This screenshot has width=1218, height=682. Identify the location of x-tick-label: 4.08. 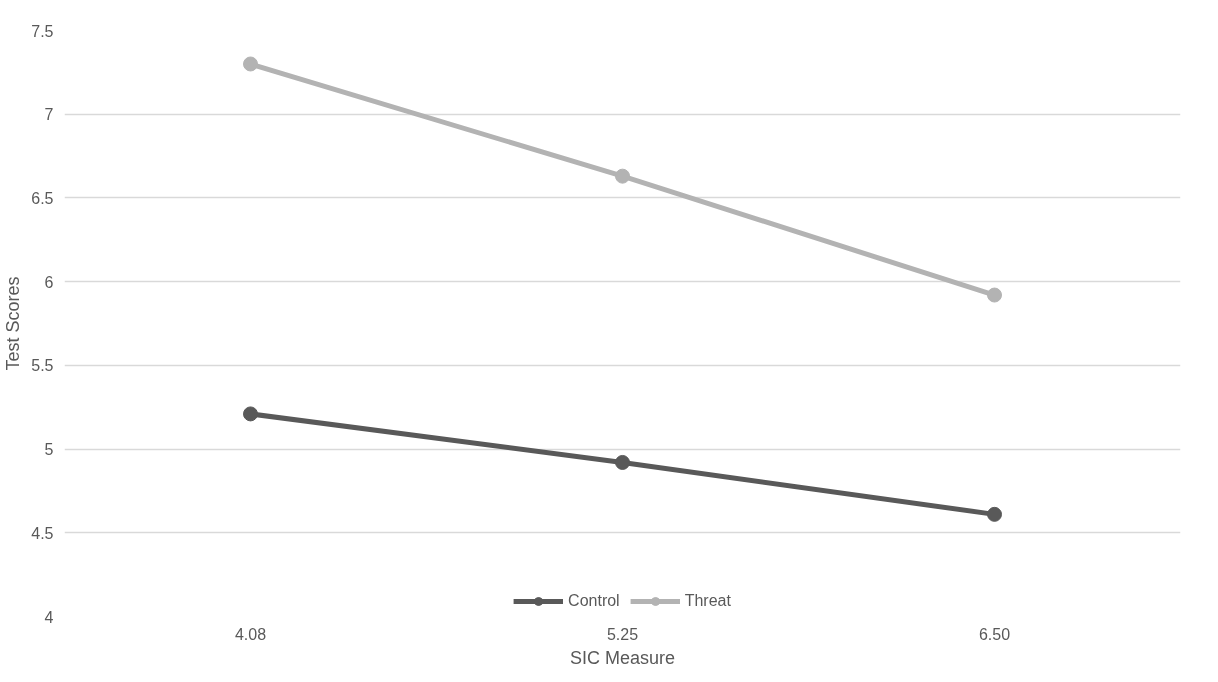
(250, 634).